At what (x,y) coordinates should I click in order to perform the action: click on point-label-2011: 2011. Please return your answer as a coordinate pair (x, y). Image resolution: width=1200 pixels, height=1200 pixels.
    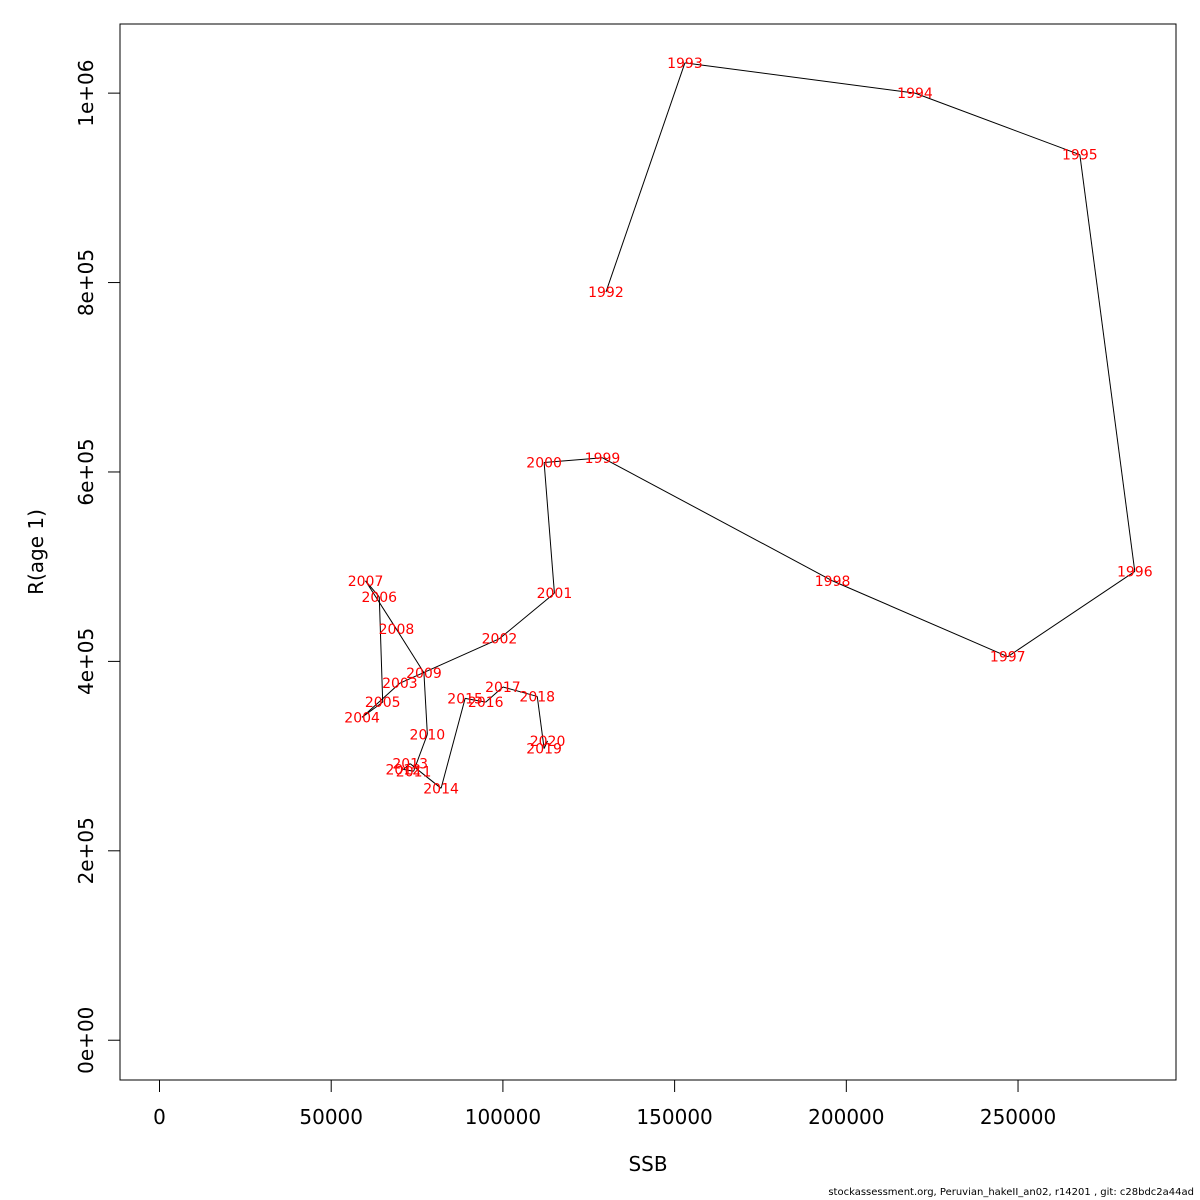
    Looking at the image, I should click on (414, 772).